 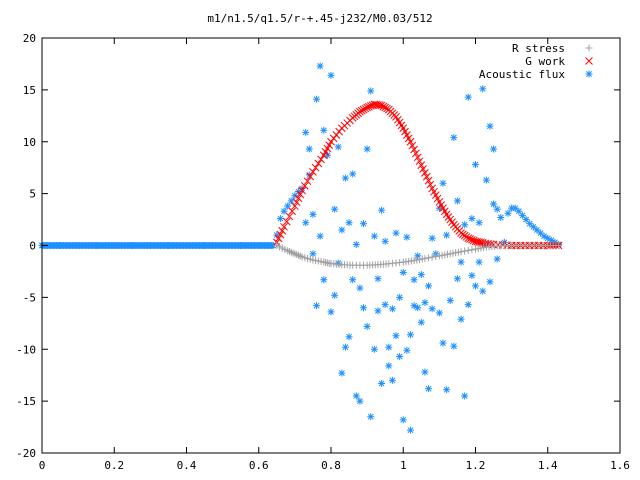 I want to click on x-tick-label: 1.2, so click(x=476, y=465).